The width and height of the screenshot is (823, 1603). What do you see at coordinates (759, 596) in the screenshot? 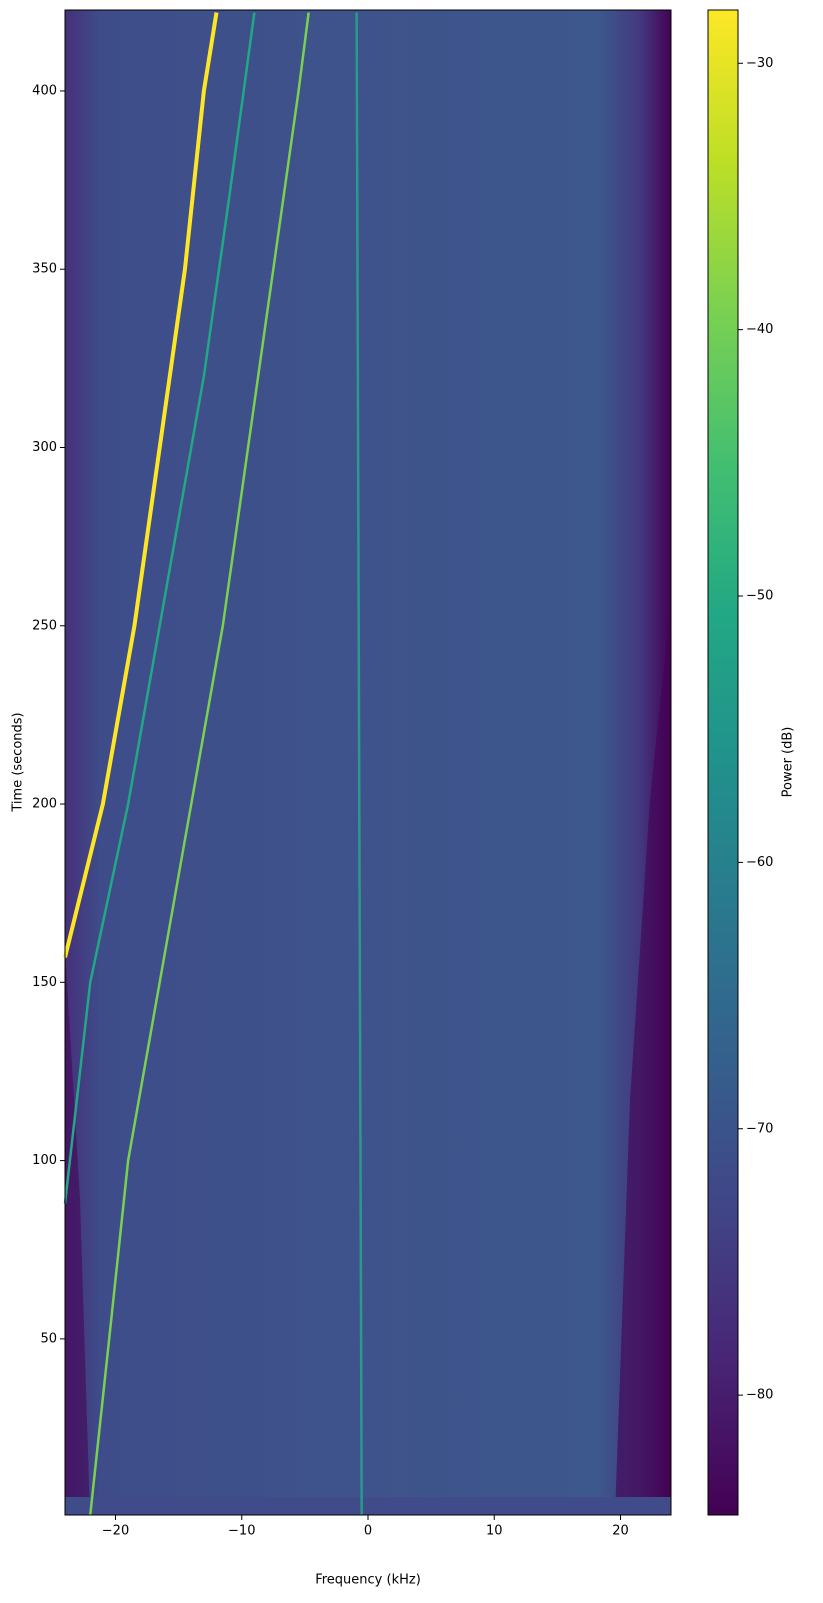
I see `colorbar-tick-label: −50` at bounding box center [759, 596].